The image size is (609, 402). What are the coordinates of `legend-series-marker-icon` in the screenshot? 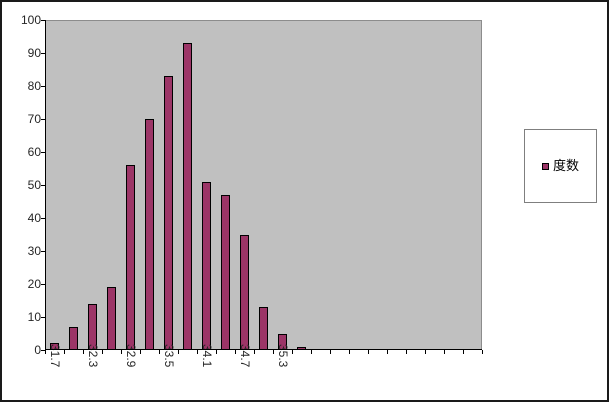 It's located at (545, 166).